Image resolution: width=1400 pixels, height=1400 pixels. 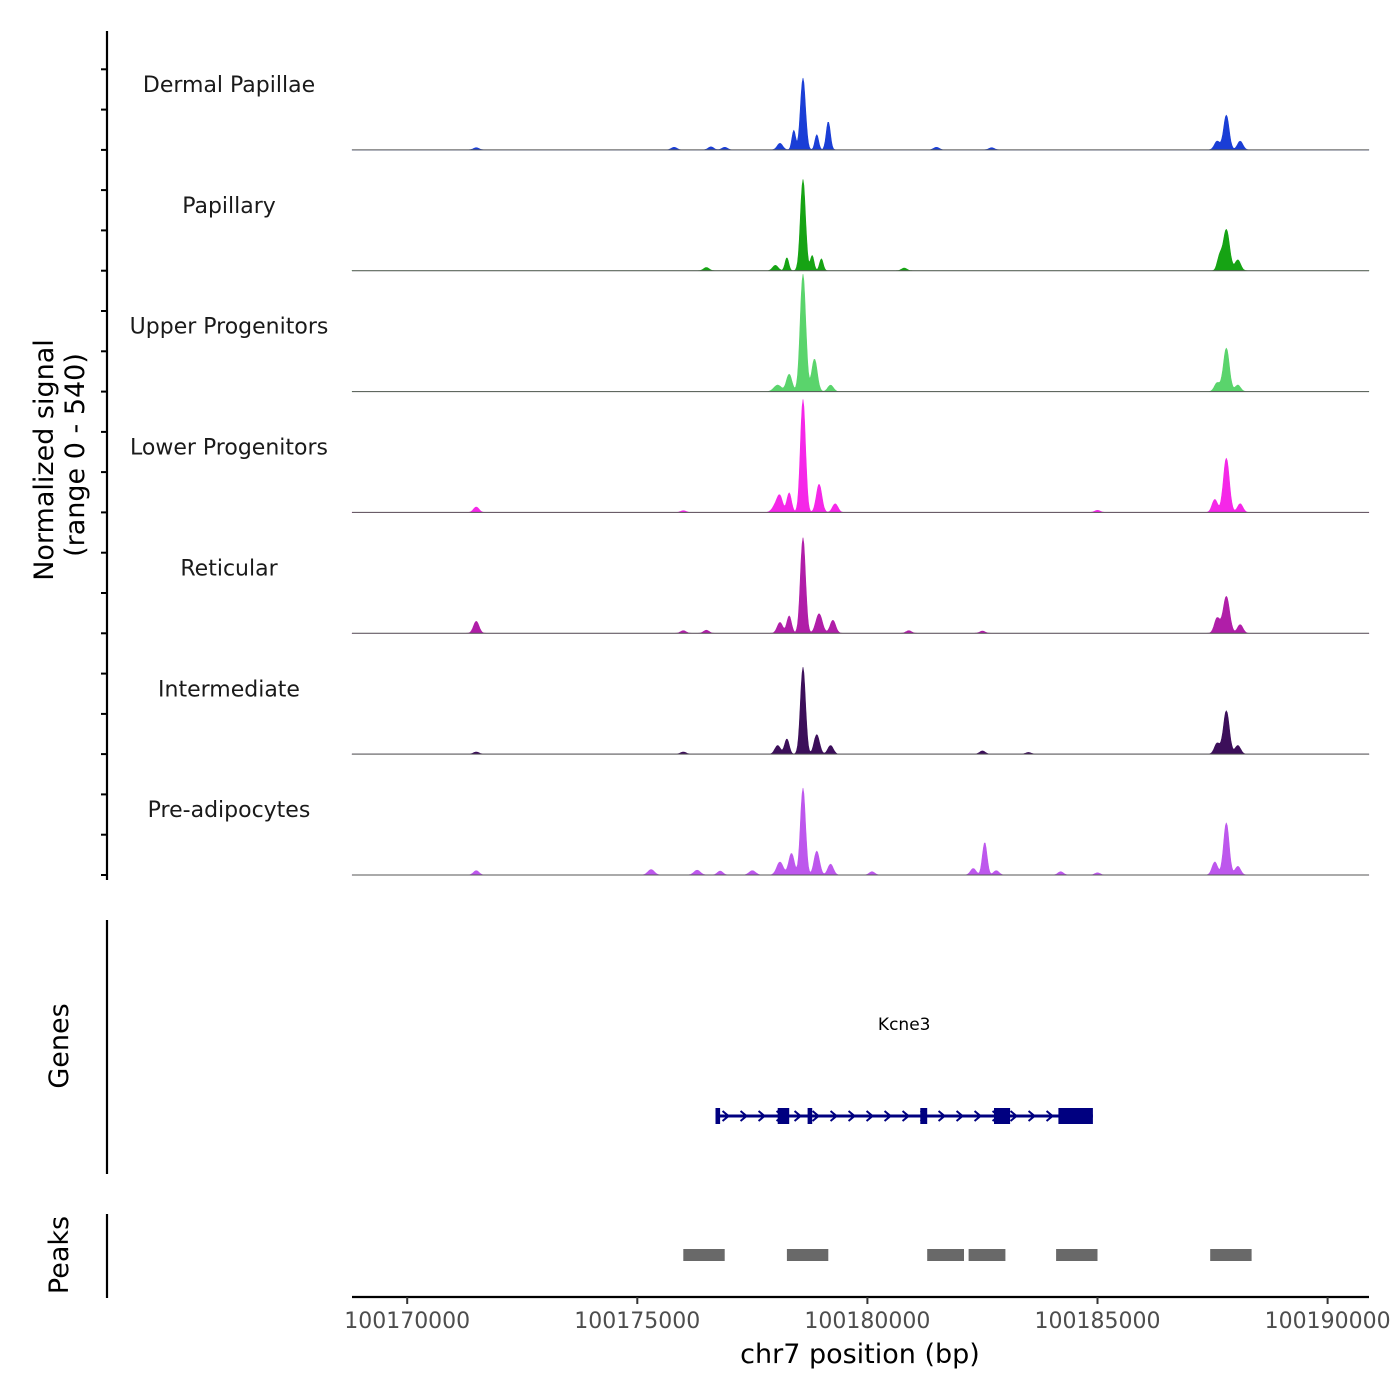 I want to click on coverage-area-lower-progenitors, so click(x=860, y=456).